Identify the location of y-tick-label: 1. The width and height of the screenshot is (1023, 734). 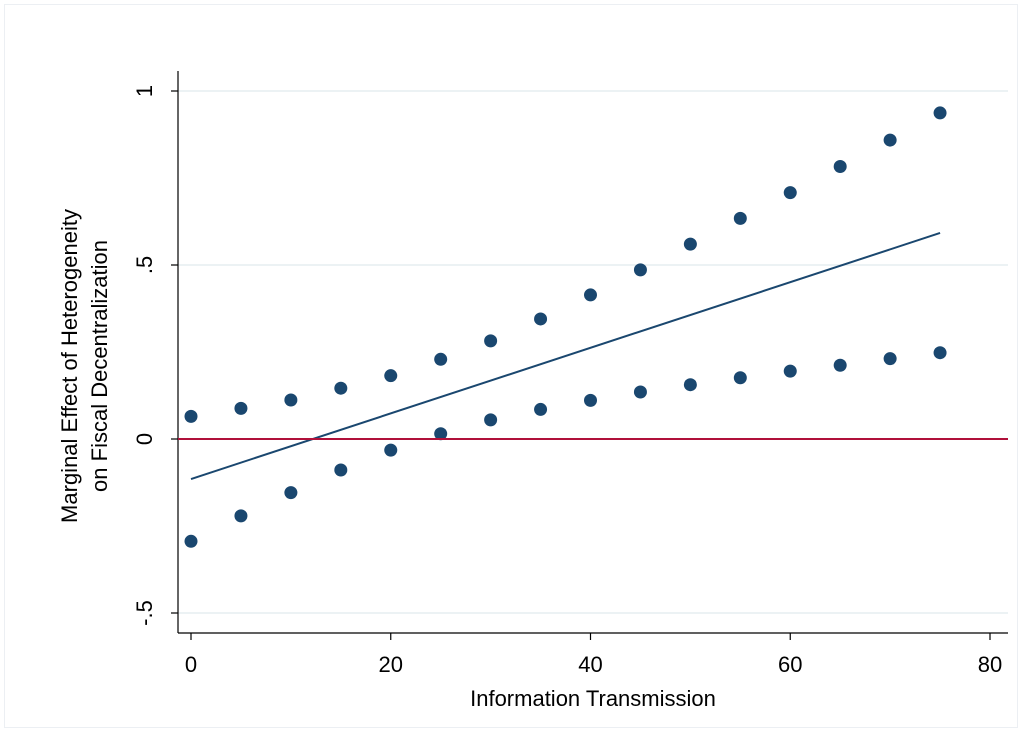
(144, 91).